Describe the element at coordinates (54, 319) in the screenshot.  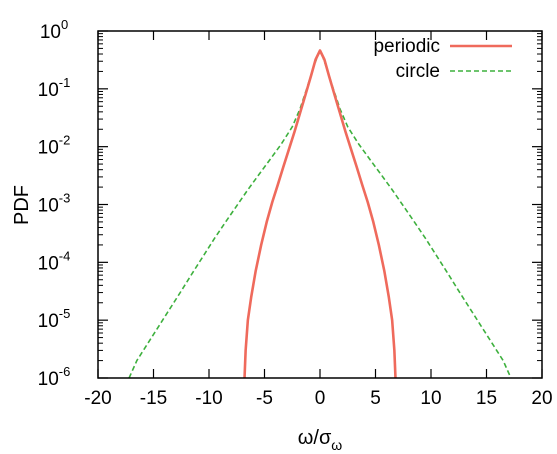
I see `y-tick-label: 10⁻⁵` at that location.